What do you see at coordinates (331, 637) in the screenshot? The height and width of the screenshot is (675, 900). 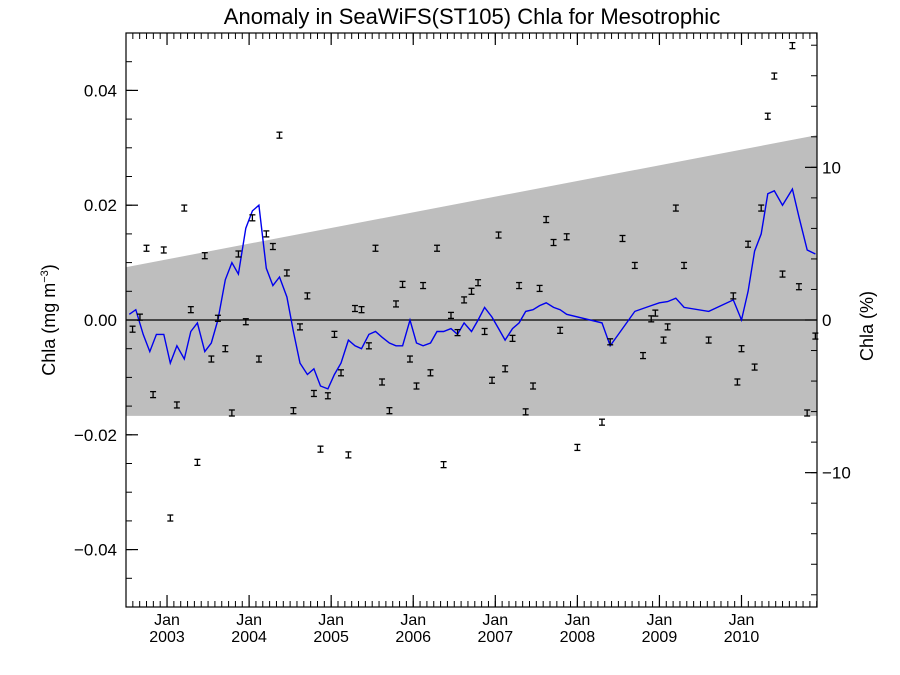 I see `x-tick-label-year: 2005` at bounding box center [331, 637].